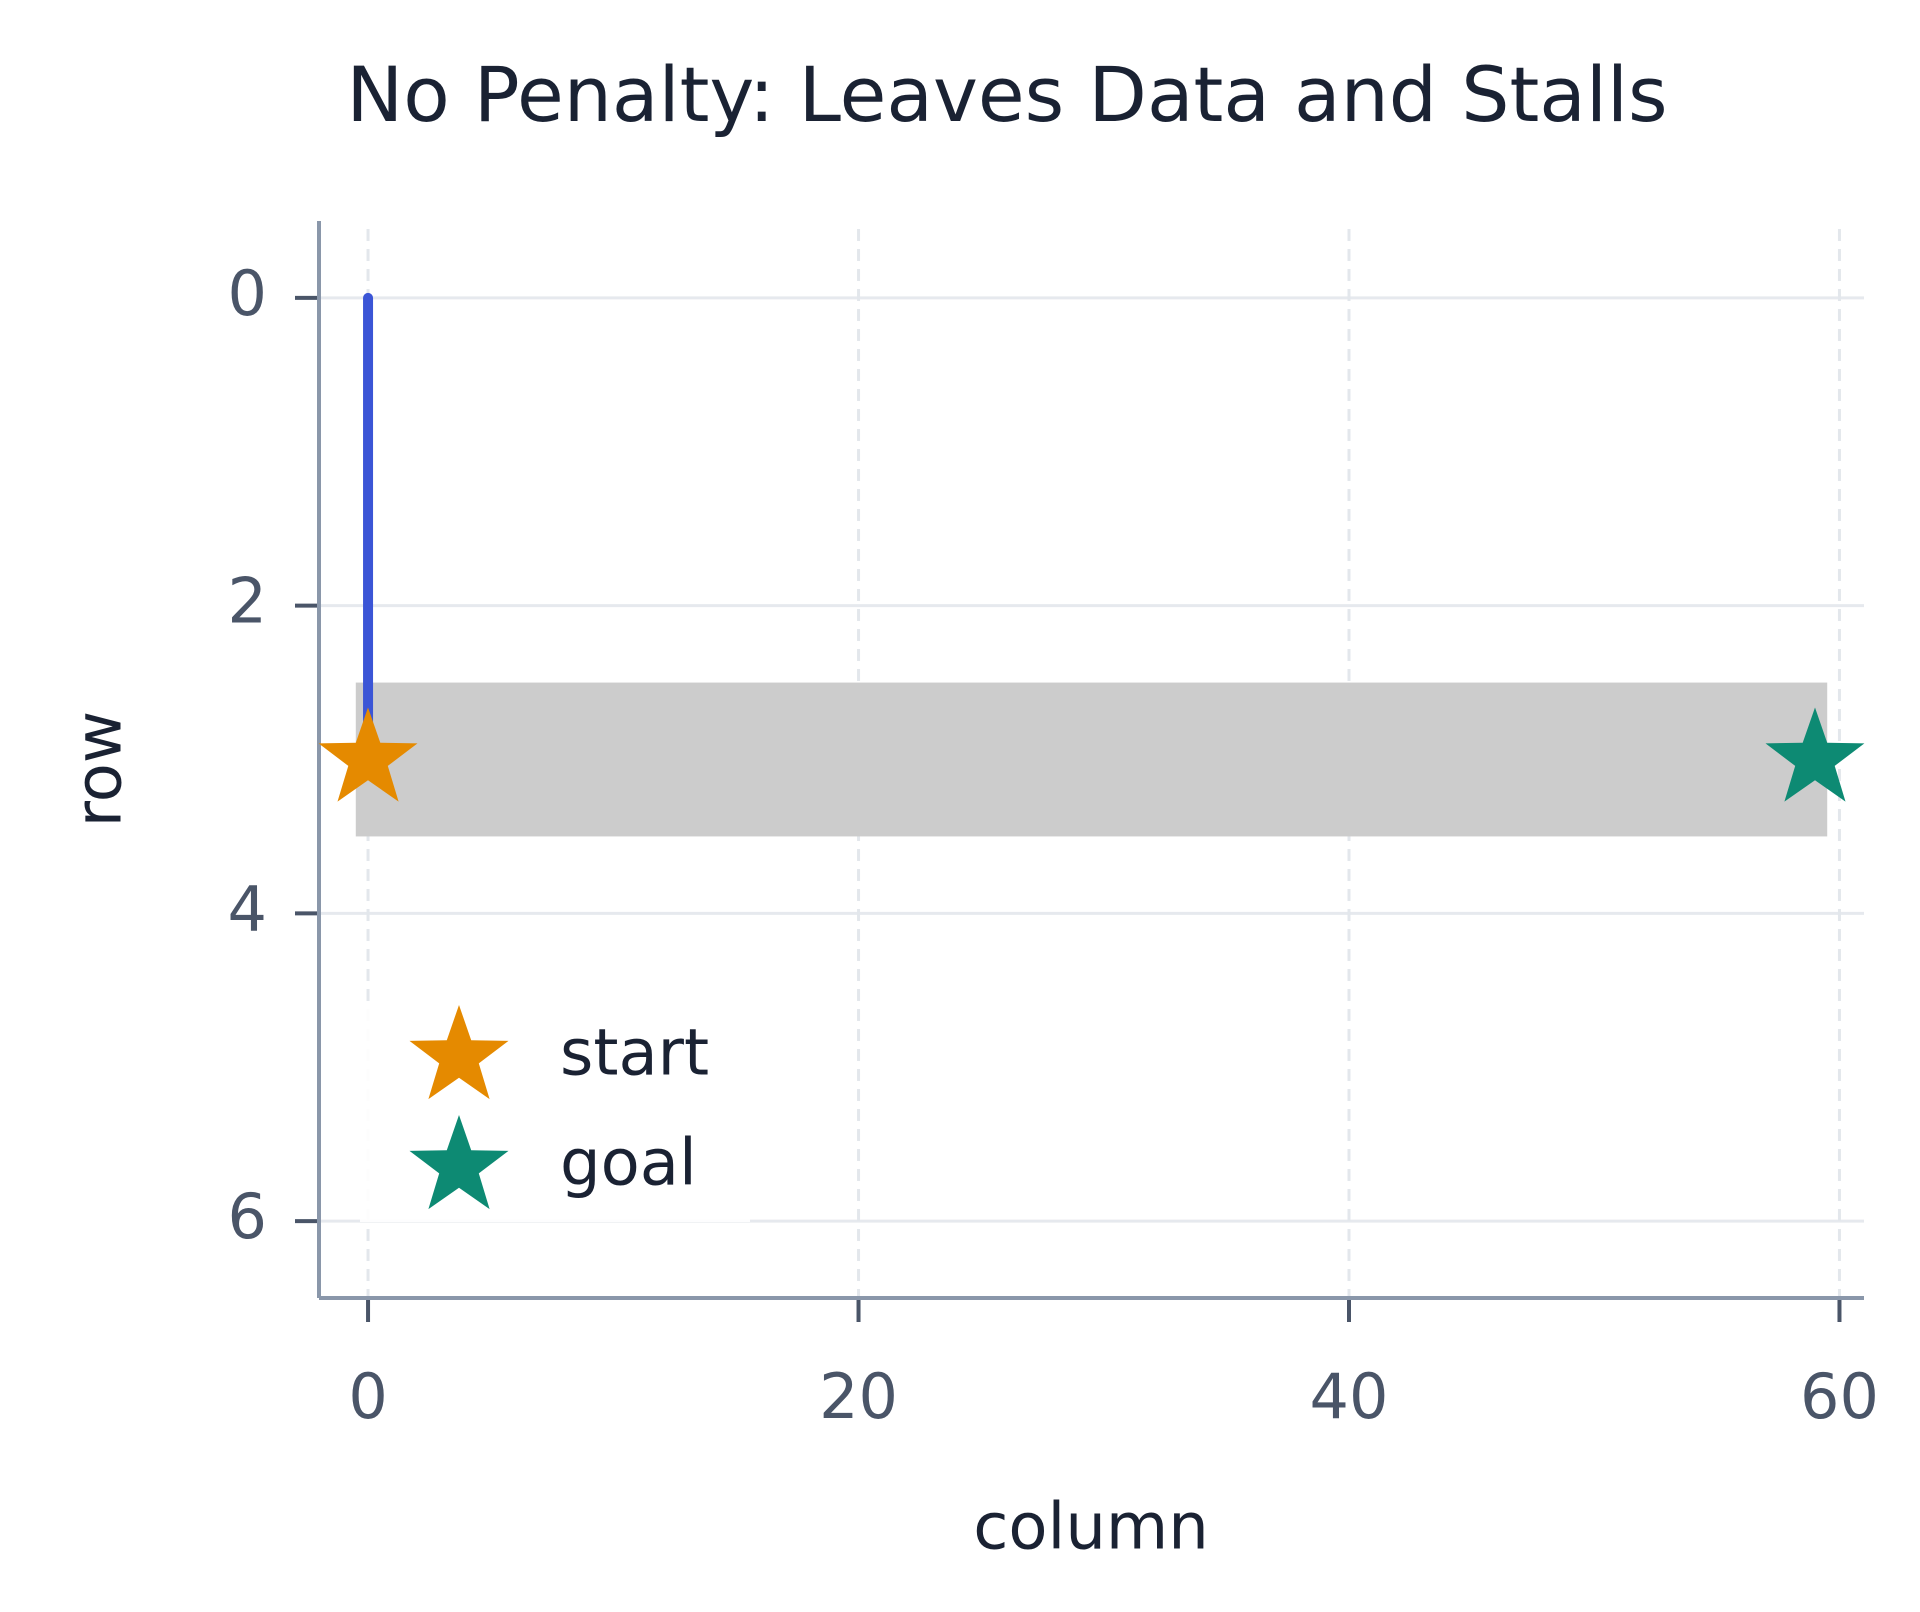  I want to click on x-axis-label: column, so click(1091, 1528).